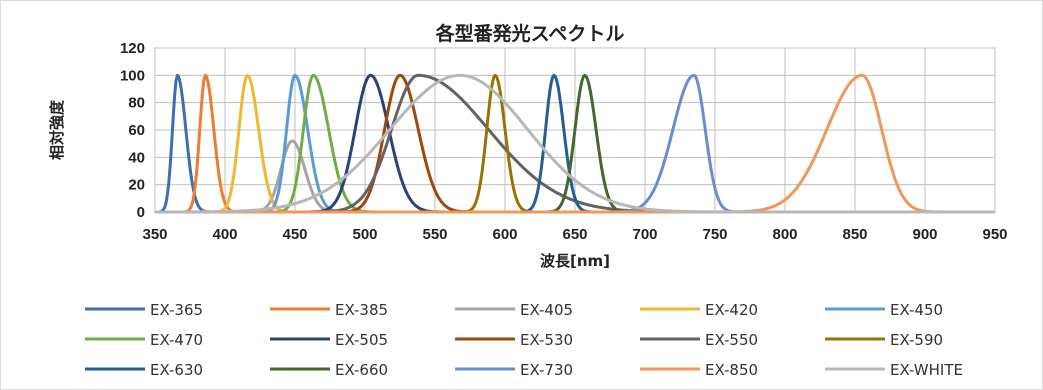 The image size is (1043, 390). I want to click on legend-entry: EX-385, so click(361, 310).